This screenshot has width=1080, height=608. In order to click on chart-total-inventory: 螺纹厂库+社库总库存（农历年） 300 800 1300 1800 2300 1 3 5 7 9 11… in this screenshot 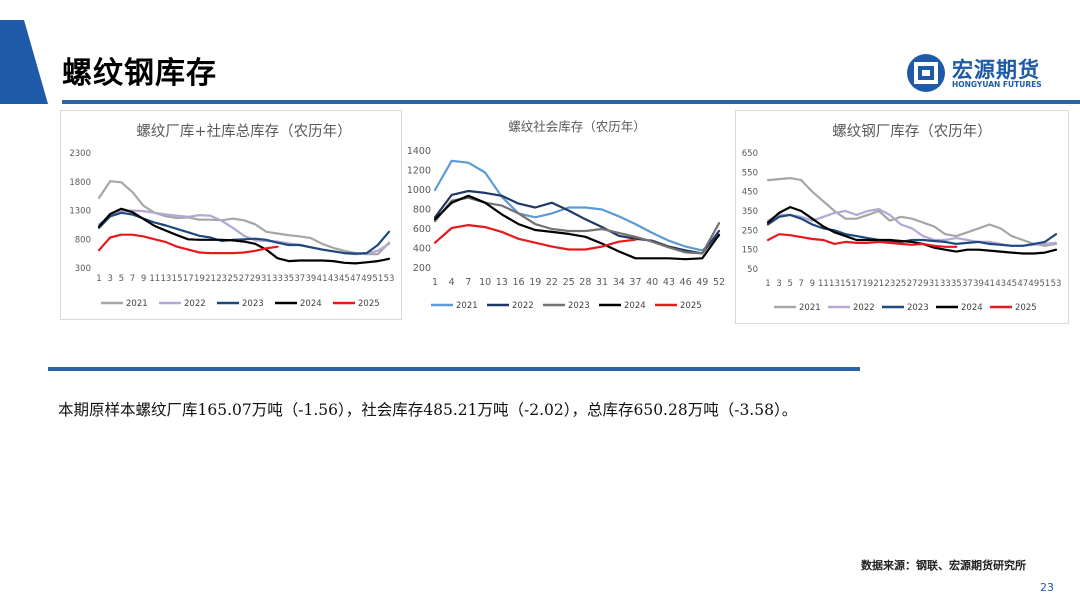, I will do `click(231, 215)`.